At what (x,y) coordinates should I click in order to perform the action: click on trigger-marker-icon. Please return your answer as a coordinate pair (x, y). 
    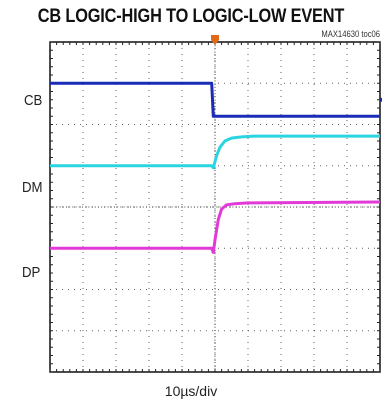
    Looking at the image, I should click on (215, 40).